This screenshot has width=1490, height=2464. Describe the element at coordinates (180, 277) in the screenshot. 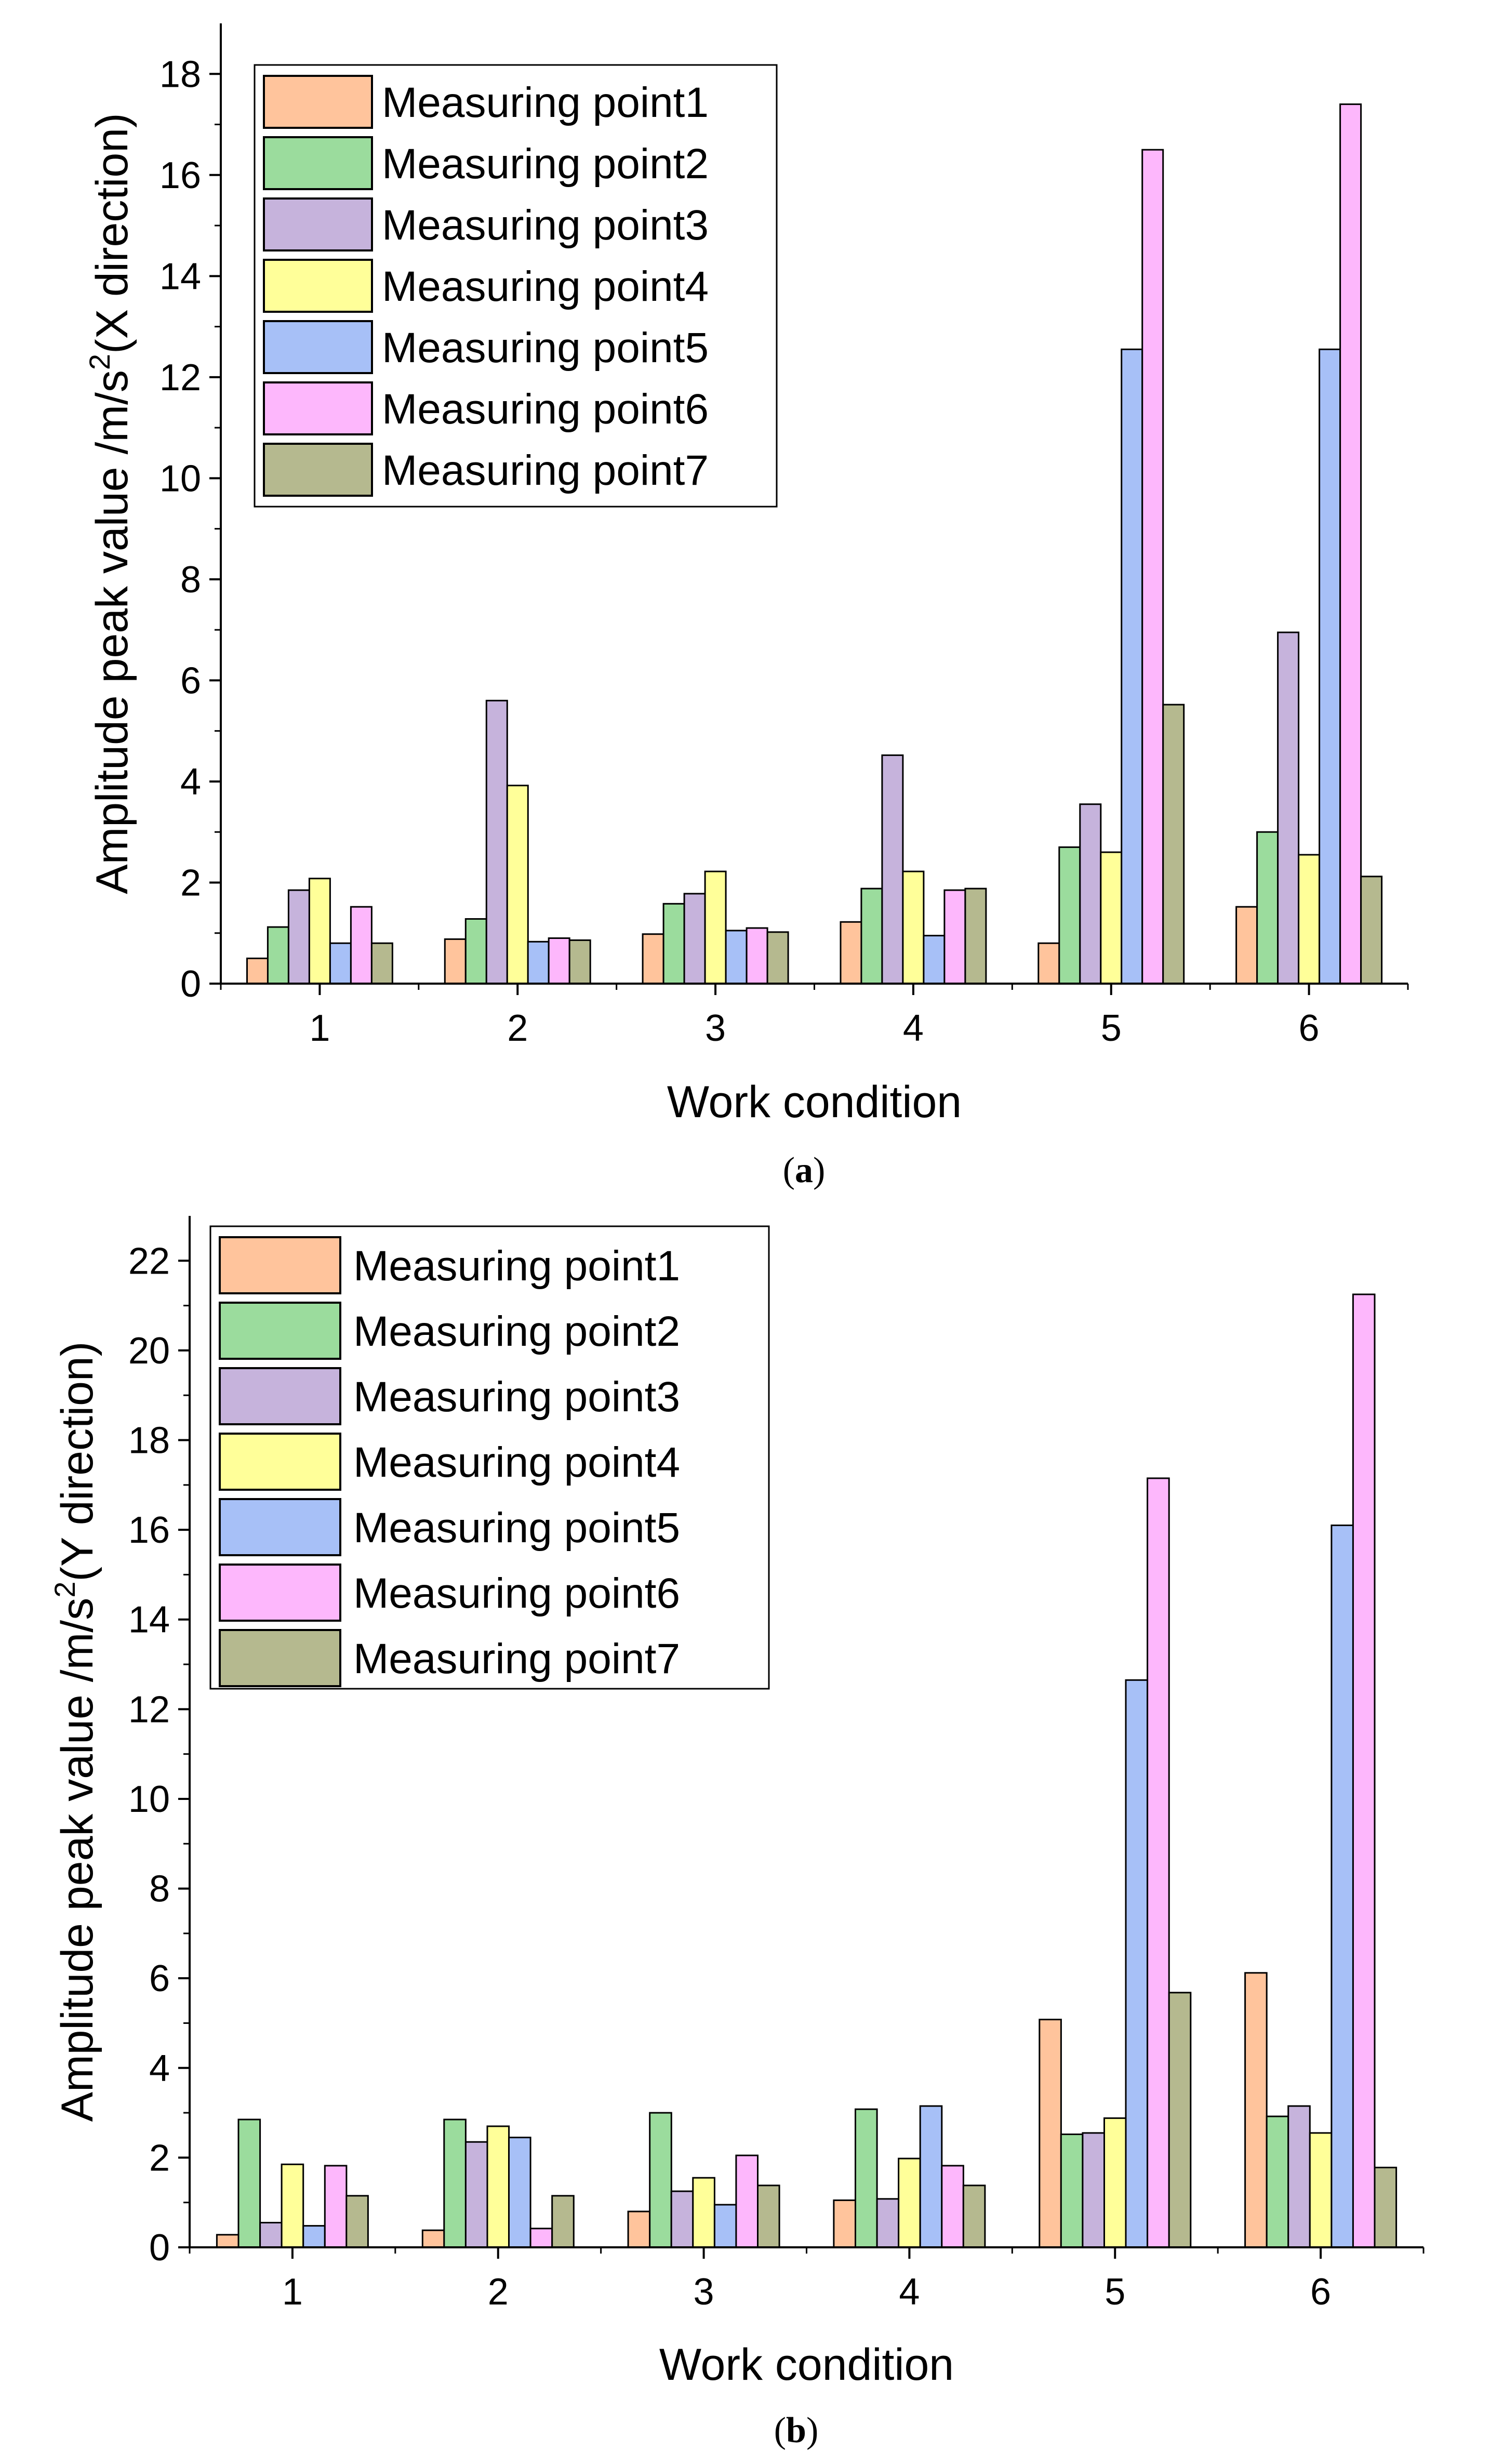

I see `y-tick-label: 14` at that location.